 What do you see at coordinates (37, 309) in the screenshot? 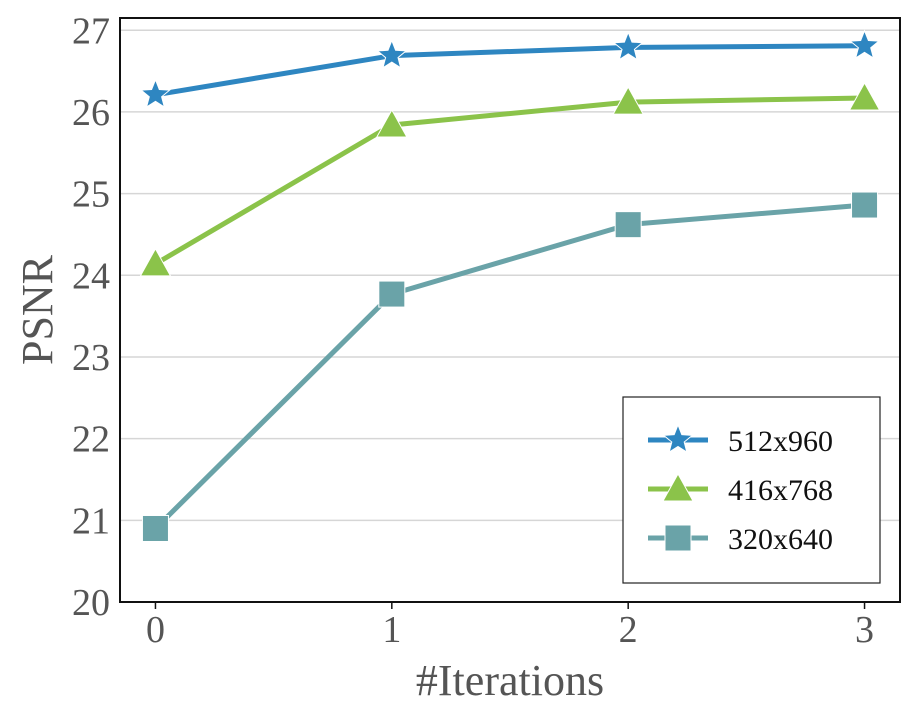
I see `y-axis-label: PSNR` at bounding box center [37, 309].